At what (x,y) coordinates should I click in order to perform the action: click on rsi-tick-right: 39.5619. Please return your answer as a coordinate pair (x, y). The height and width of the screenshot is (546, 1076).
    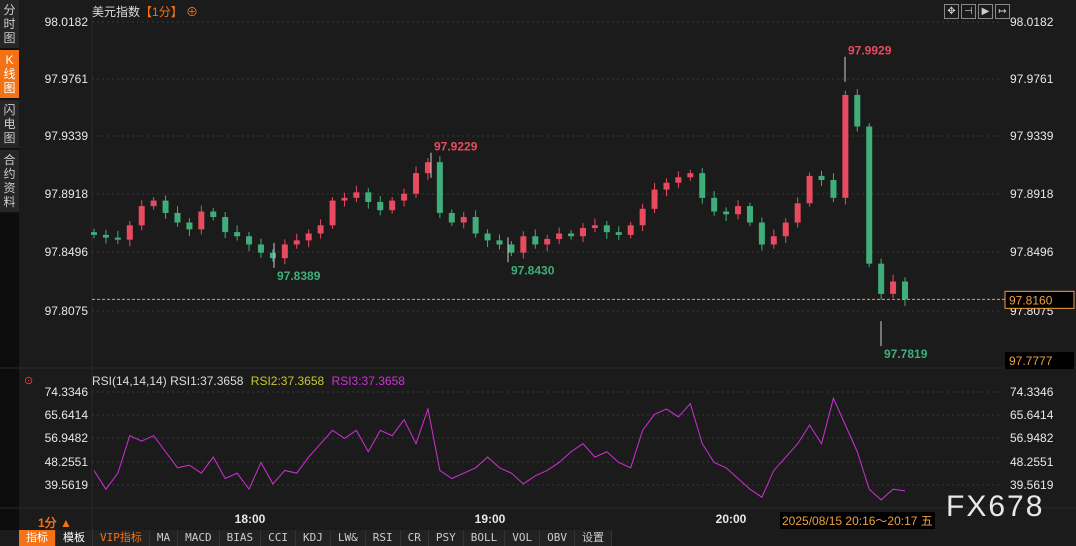
    Looking at the image, I should click on (1032, 485).